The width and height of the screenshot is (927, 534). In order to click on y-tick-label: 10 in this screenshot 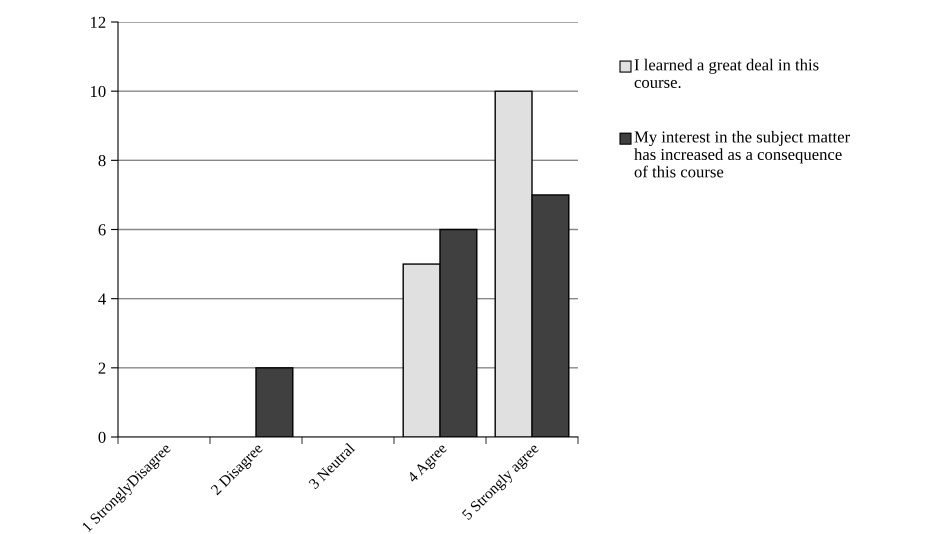, I will do `click(98, 92)`.